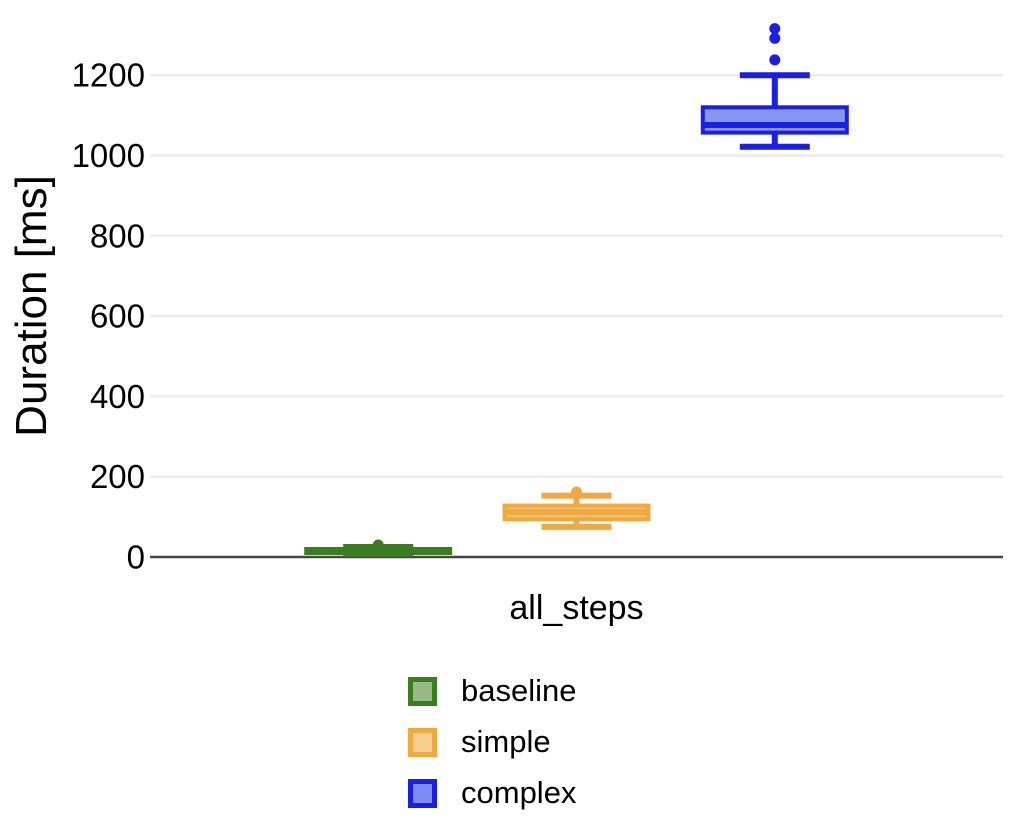 The height and width of the screenshot is (828, 1016). Describe the element at coordinates (422, 742) in the screenshot. I see `legend-swatch-simple` at that location.